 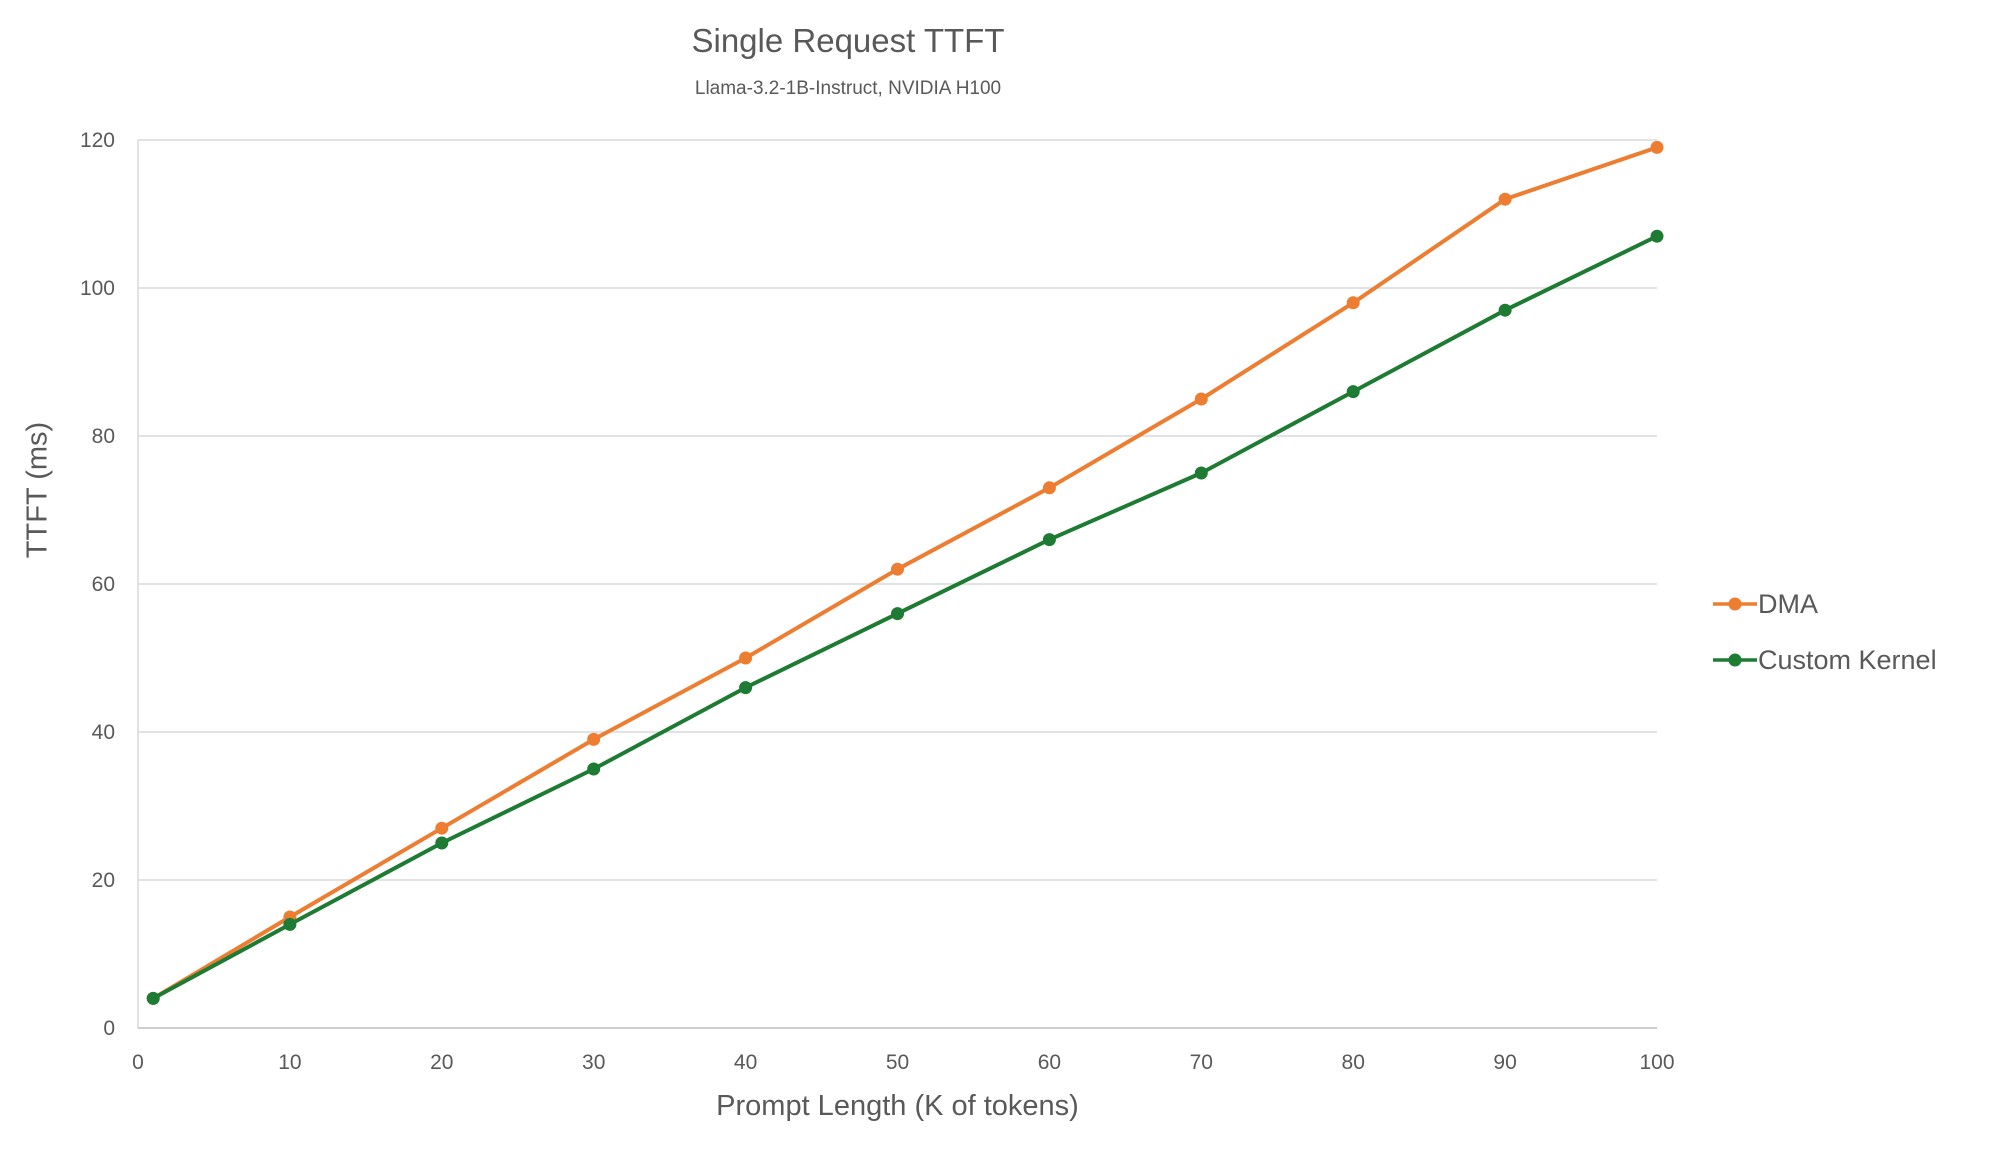 I want to click on y-tick-label-120: 120, so click(x=97, y=140).